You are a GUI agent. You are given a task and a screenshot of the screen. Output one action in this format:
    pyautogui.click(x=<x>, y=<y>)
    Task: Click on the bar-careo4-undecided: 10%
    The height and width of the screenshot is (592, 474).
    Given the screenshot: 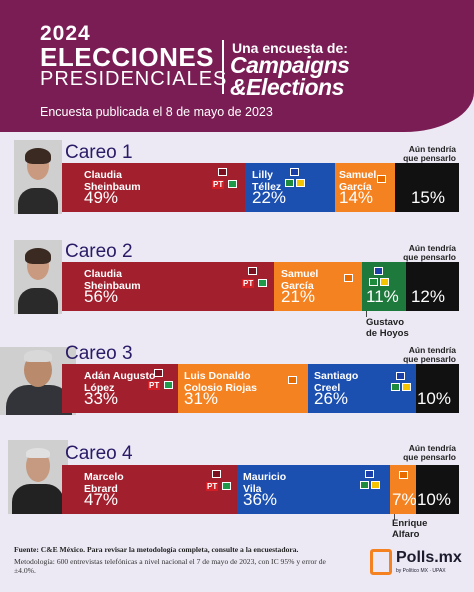 What is the action you would take?
    pyautogui.click(x=437, y=489)
    